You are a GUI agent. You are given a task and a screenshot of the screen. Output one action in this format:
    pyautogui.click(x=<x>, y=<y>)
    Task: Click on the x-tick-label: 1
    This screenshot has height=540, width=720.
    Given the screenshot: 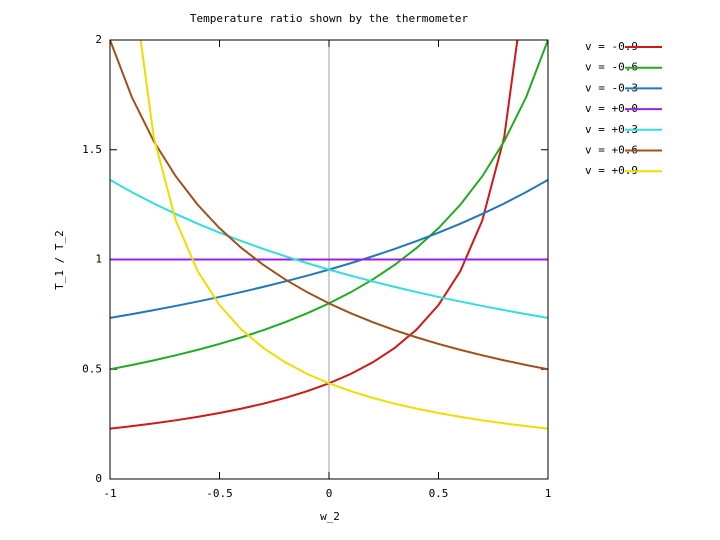 What is the action you would take?
    pyautogui.click(x=548, y=493)
    